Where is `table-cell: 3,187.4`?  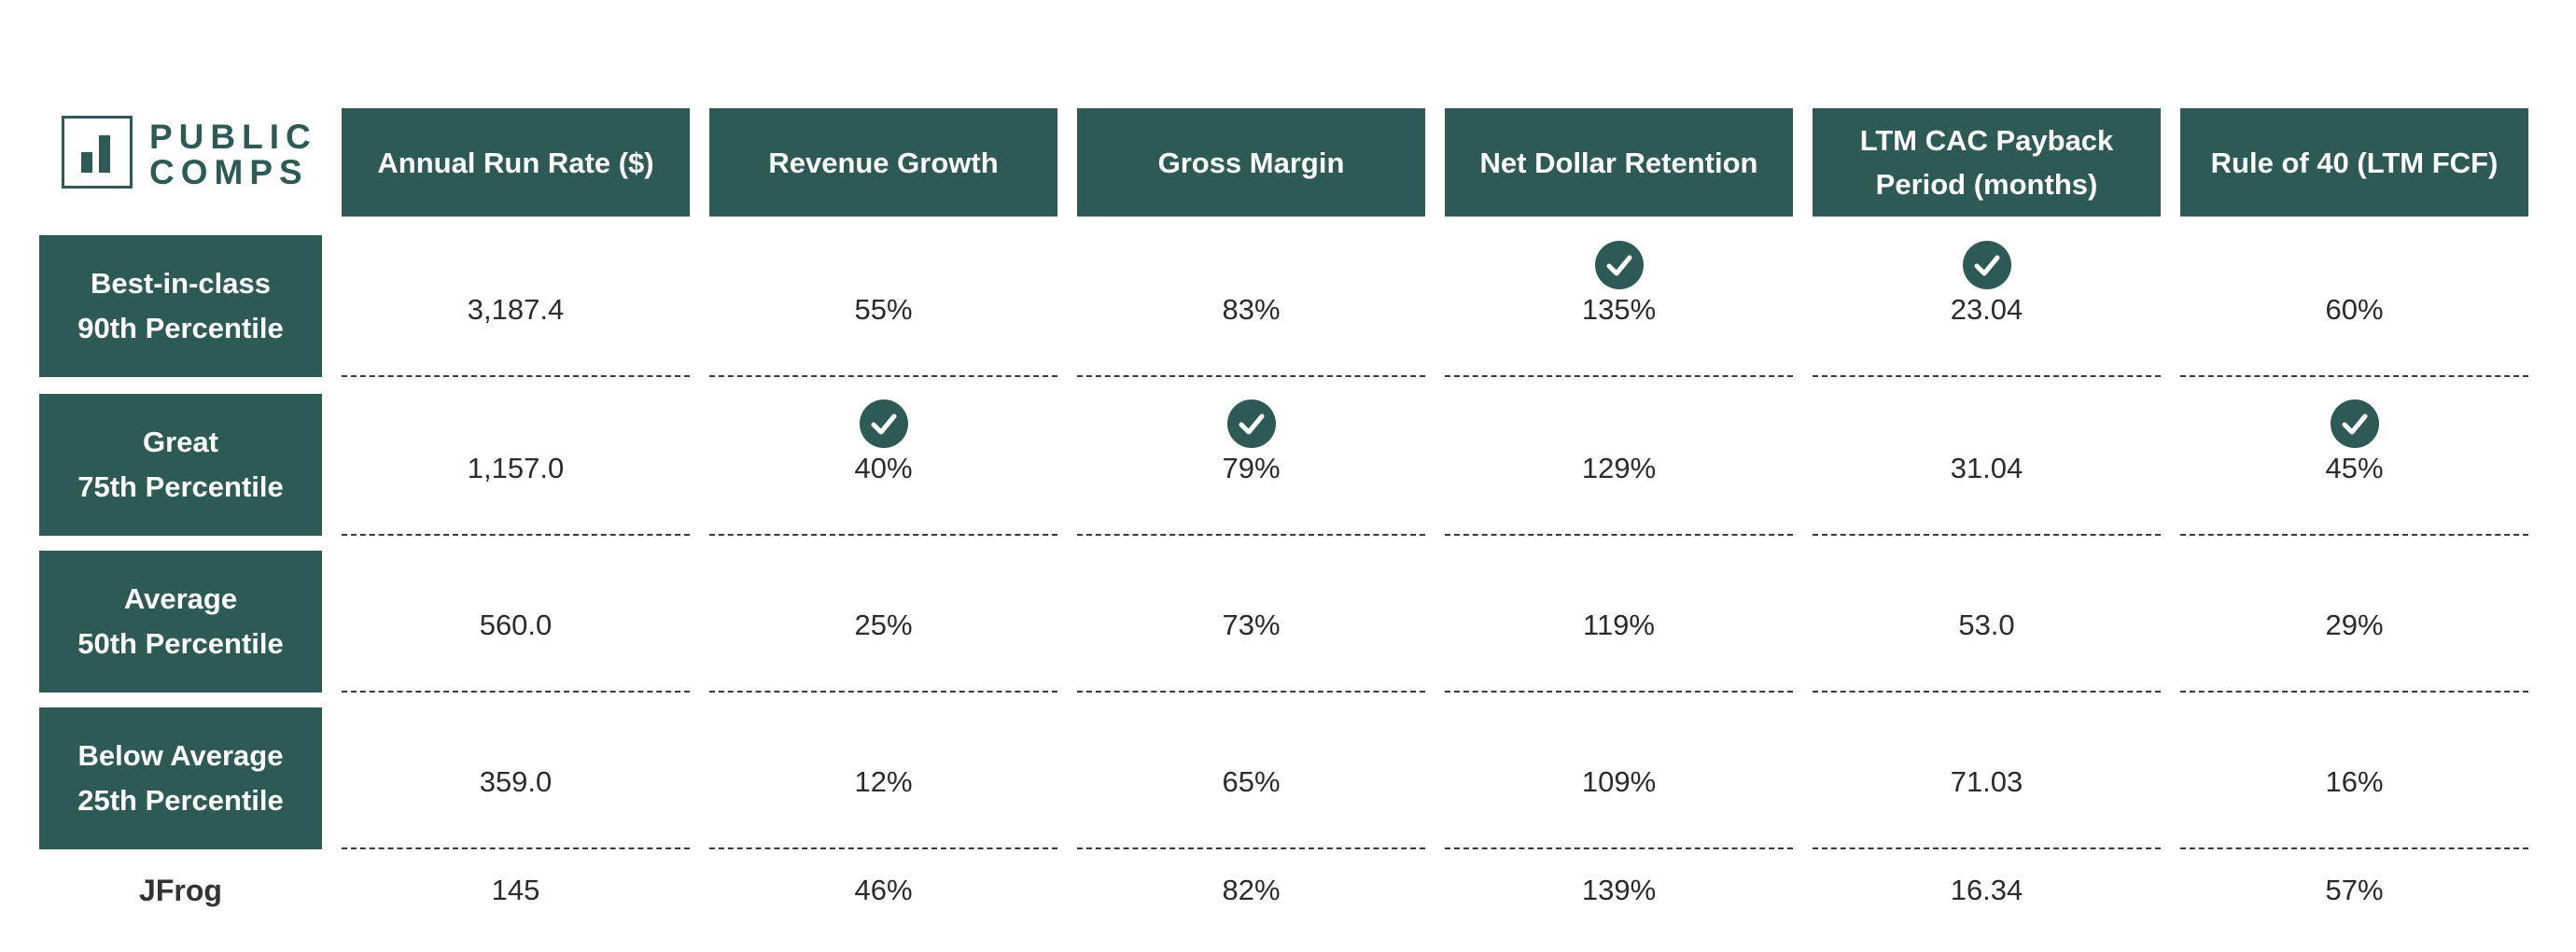
table-cell: 3,187.4 is located at coordinates (516, 306).